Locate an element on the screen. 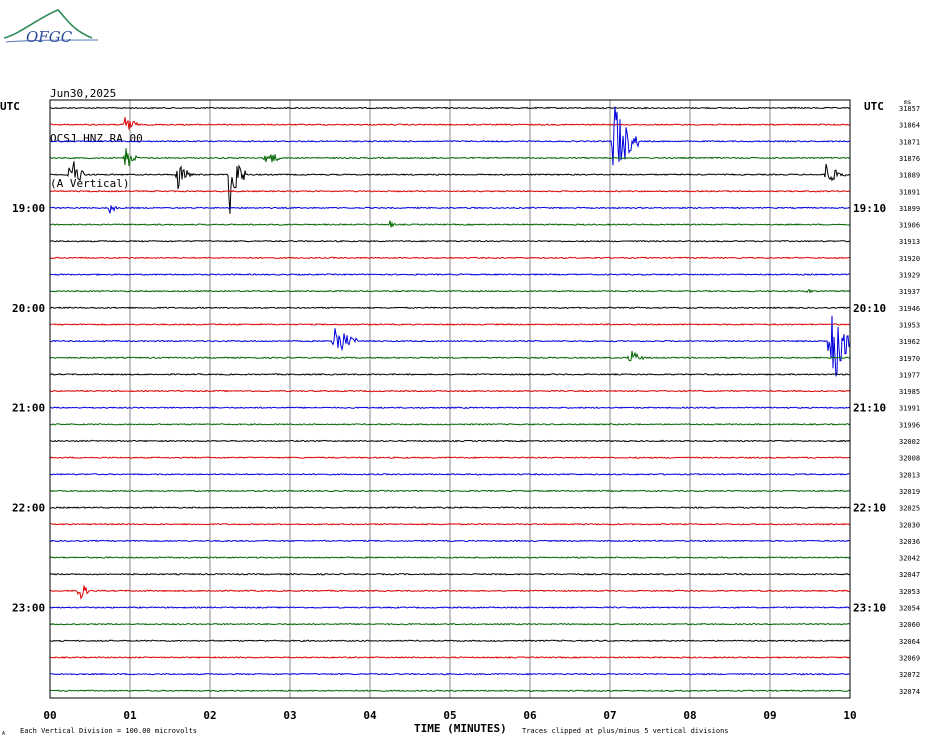  trace-count-label: 31970 is located at coordinates (909, 359).